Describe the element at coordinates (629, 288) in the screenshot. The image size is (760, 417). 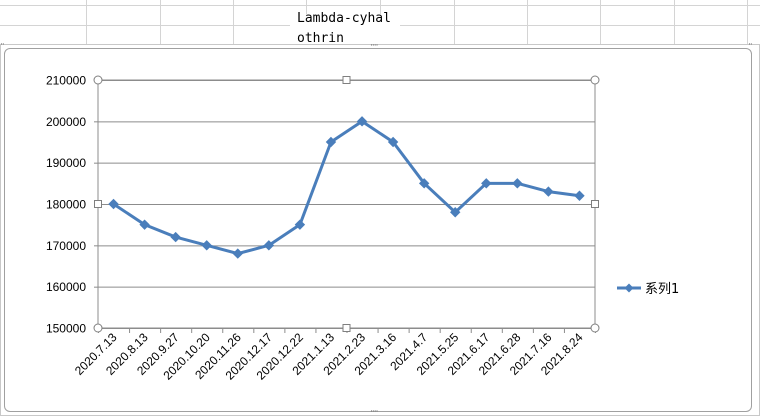
I see `legend-marker` at that location.